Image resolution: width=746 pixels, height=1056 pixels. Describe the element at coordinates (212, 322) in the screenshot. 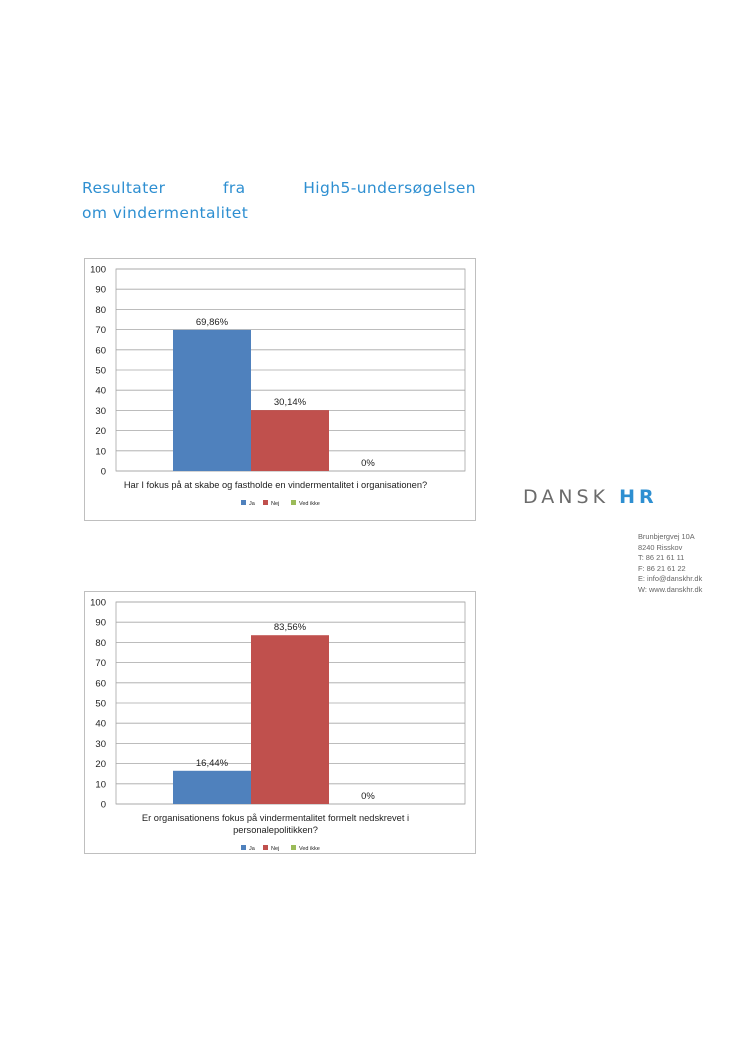

I see `data-label: 69,86%` at that location.